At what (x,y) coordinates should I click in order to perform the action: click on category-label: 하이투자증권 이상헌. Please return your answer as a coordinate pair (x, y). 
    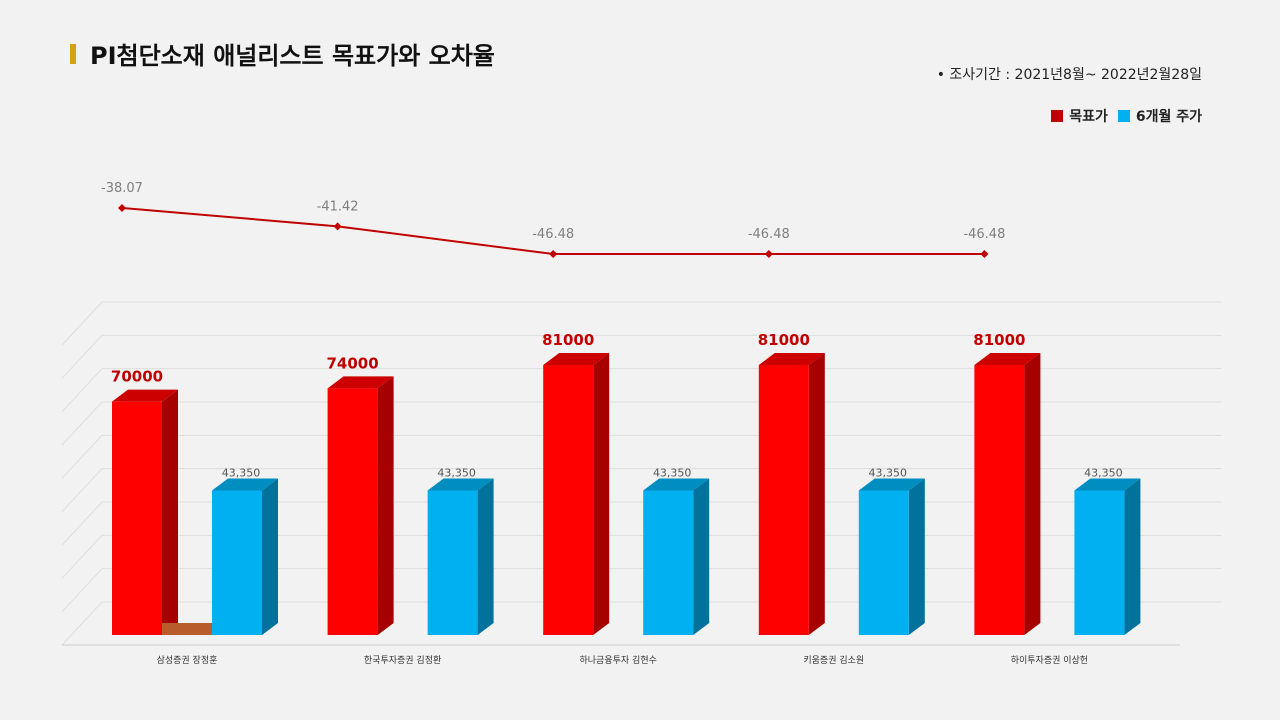
    Looking at the image, I should click on (1049, 660).